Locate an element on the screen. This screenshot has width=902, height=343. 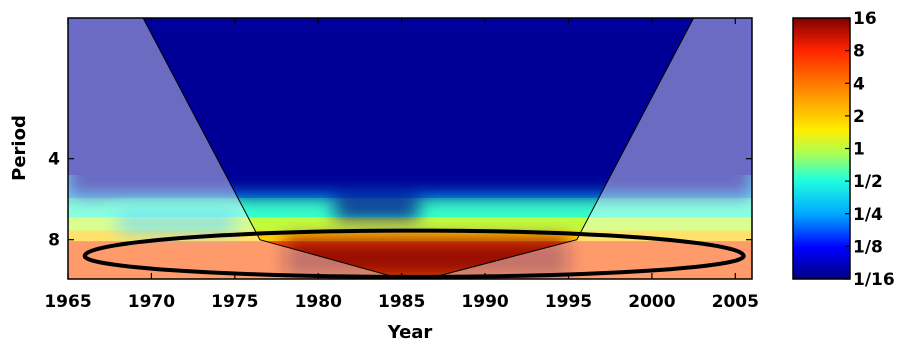
x-tick-label: 1970 is located at coordinates (151, 302).